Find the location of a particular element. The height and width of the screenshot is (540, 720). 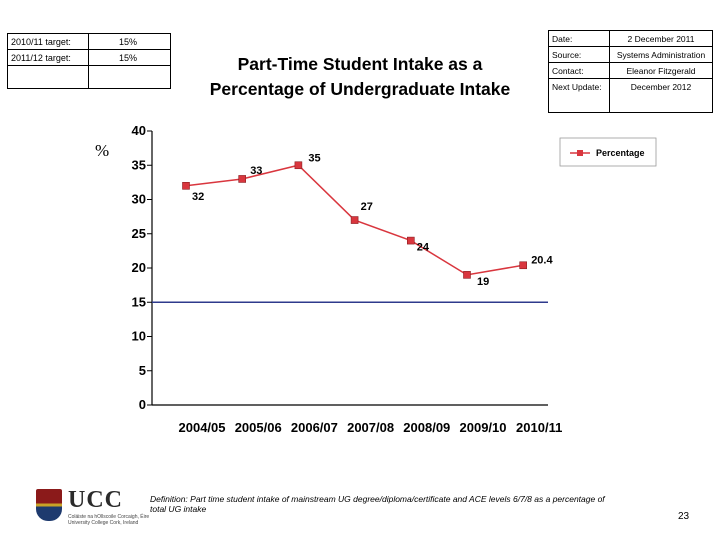

y-tick-label: 40 is located at coordinates (139, 130).